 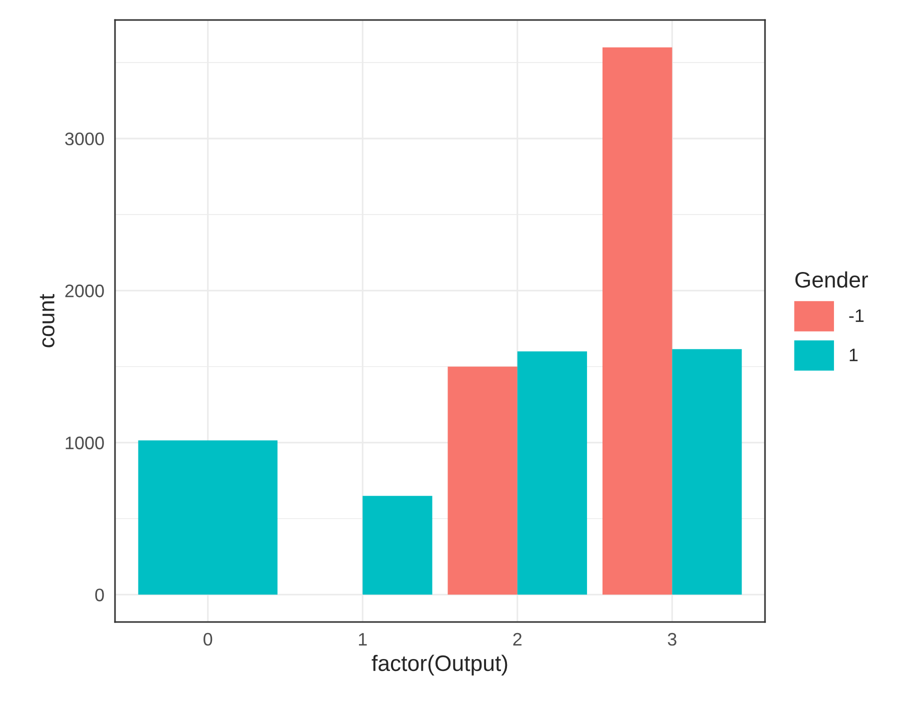 What do you see at coordinates (208, 639) in the screenshot?
I see `x-tick-label: 0` at bounding box center [208, 639].